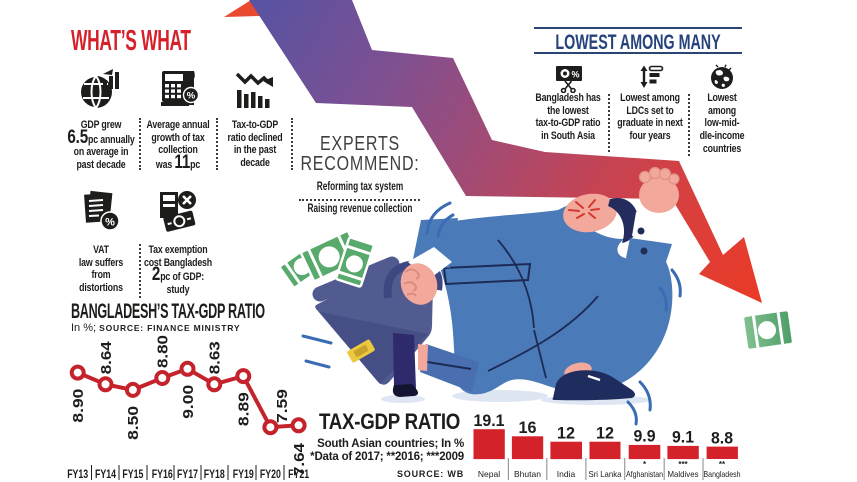  What do you see at coordinates (298, 474) in the screenshot?
I see `svg-text: FY21` at bounding box center [298, 474].